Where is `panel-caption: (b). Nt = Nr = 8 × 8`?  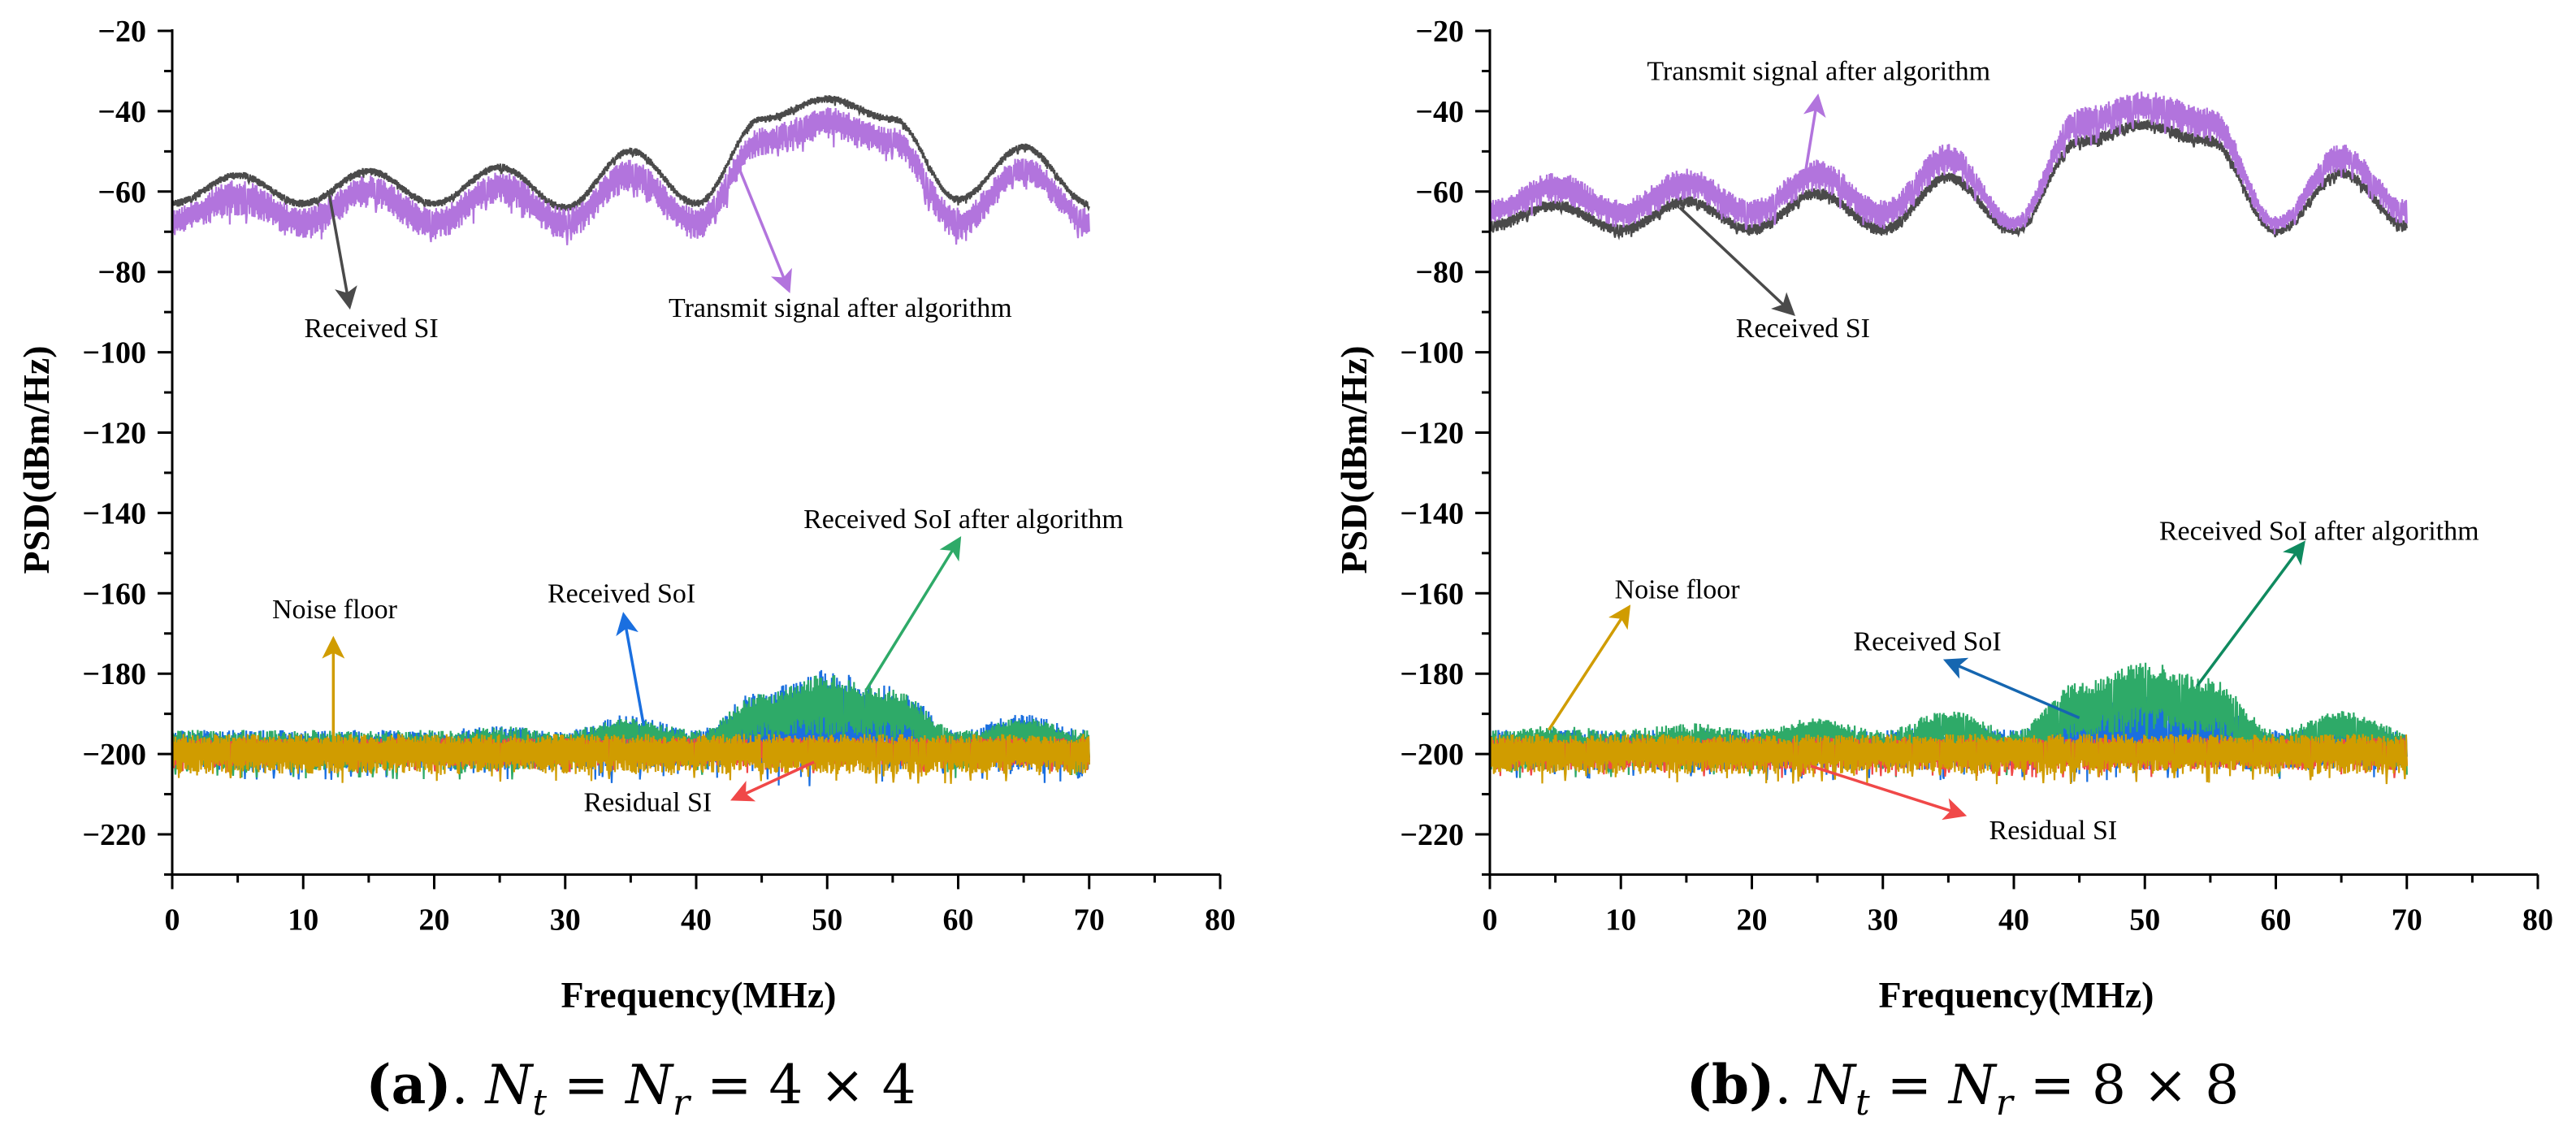
panel-caption: (b). Nt = Nr = 8 × 8 is located at coordinates (1963, 1088).